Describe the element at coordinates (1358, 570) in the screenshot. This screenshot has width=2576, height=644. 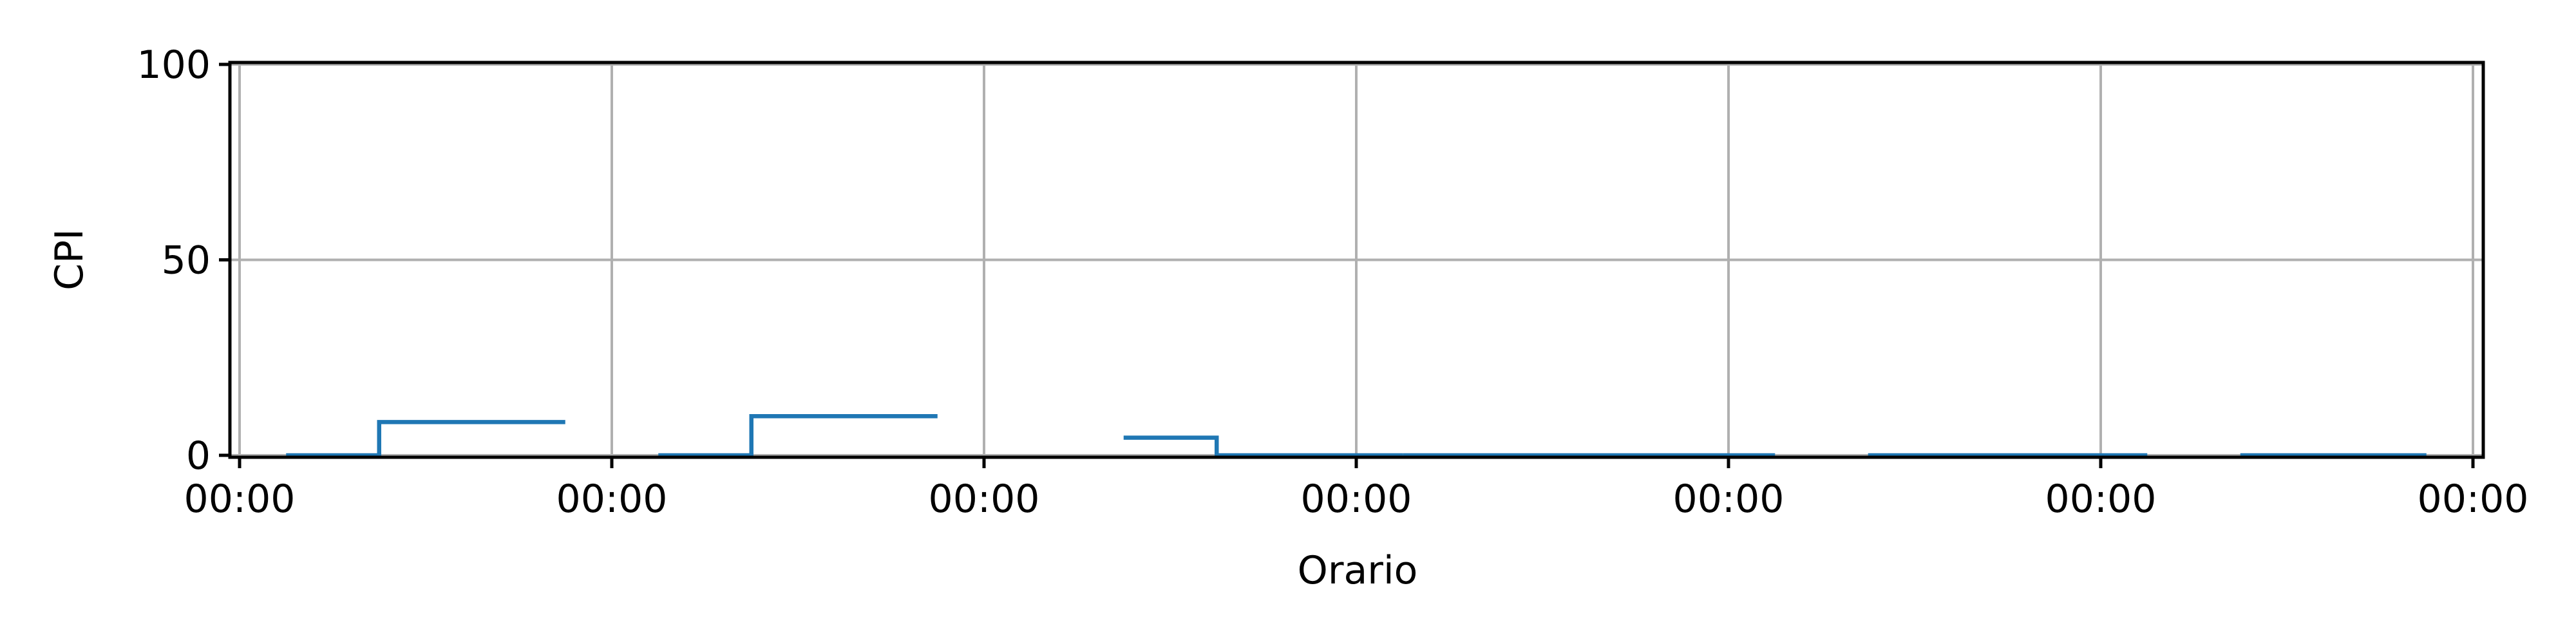
I see `x-axis-label: Orario` at that location.